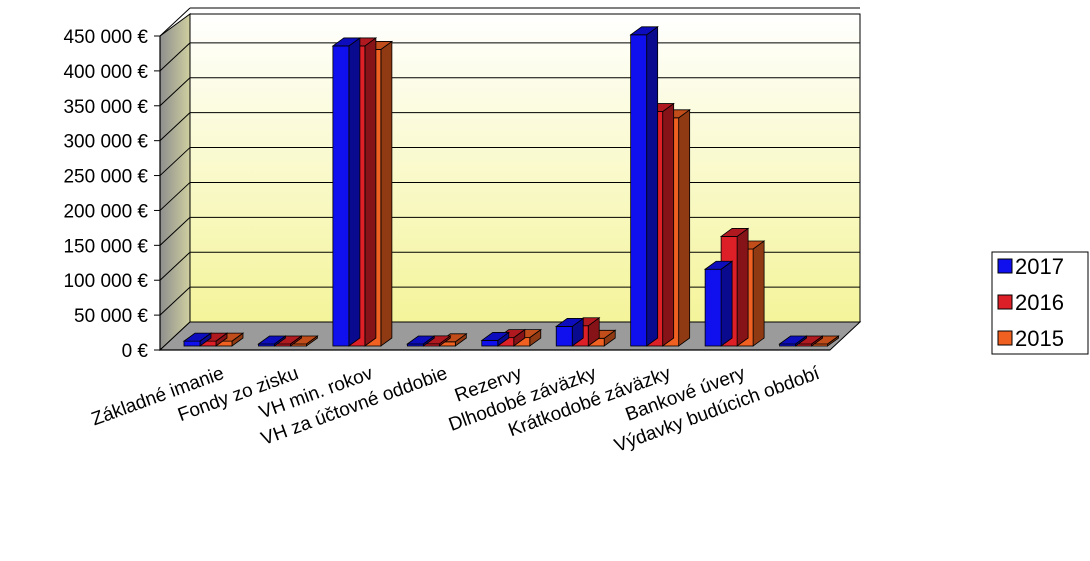 This screenshot has height=561, width=1090. Describe the element at coordinates (105, 142) in the screenshot. I see `y-tick-label: 300 000 €` at that location.